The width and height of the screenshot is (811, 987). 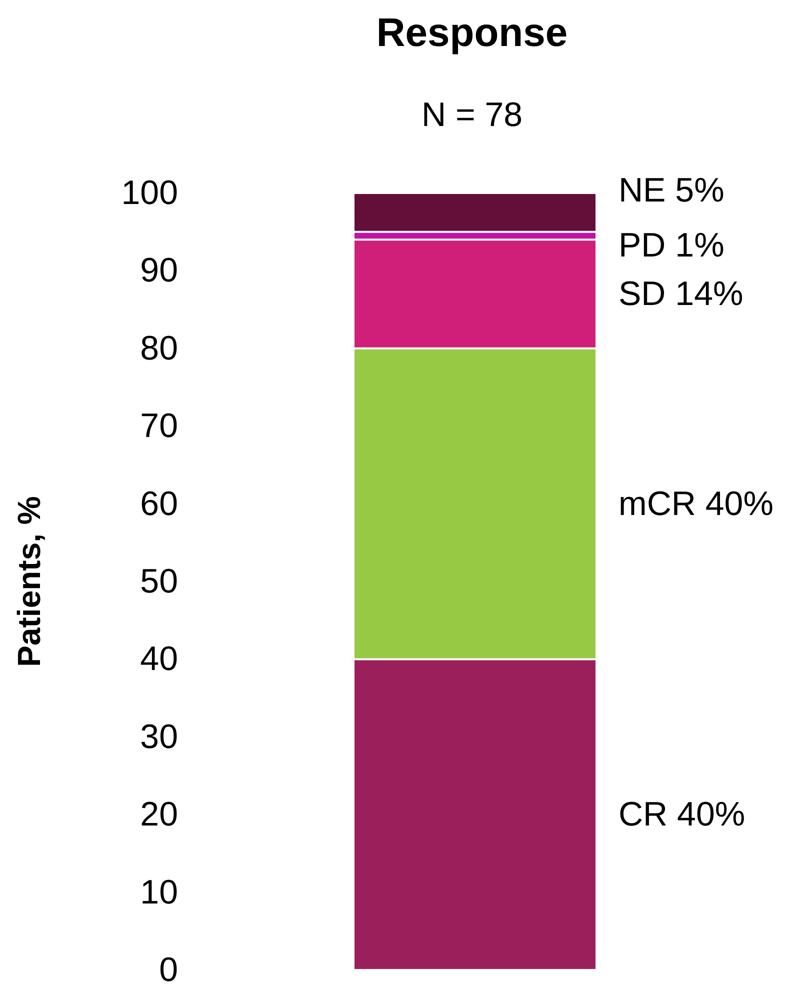 What do you see at coordinates (159, 503) in the screenshot?
I see `y-tick-label: 60` at bounding box center [159, 503].